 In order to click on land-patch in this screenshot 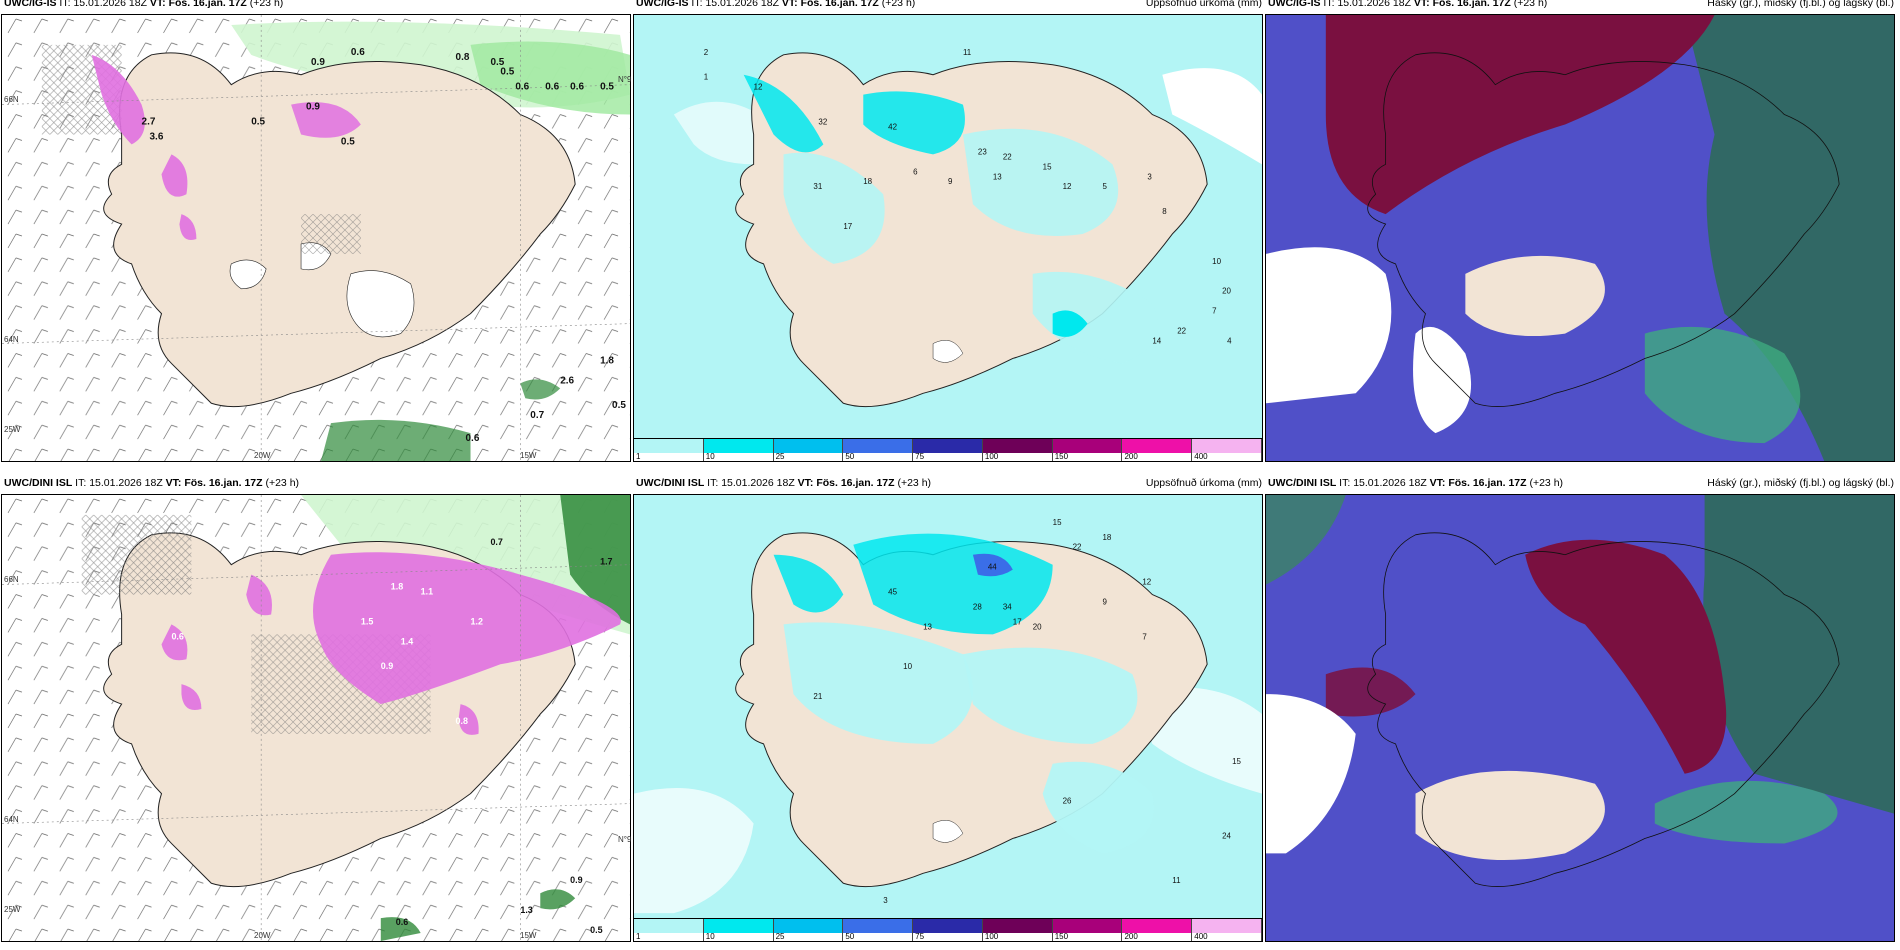, I will do `click(1535, 296)`.